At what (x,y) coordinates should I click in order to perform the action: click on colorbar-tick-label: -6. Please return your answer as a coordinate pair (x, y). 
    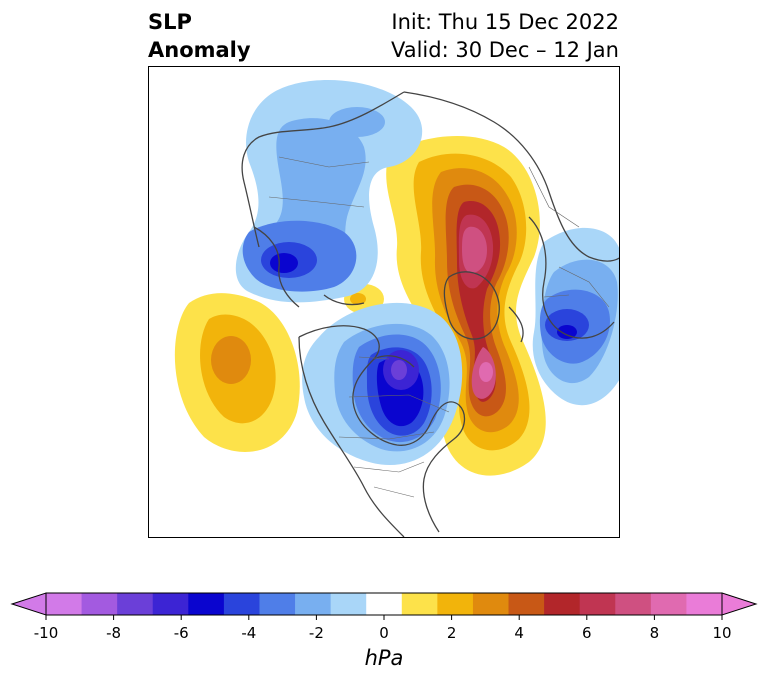
    Looking at the image, I should click on (181, 633).